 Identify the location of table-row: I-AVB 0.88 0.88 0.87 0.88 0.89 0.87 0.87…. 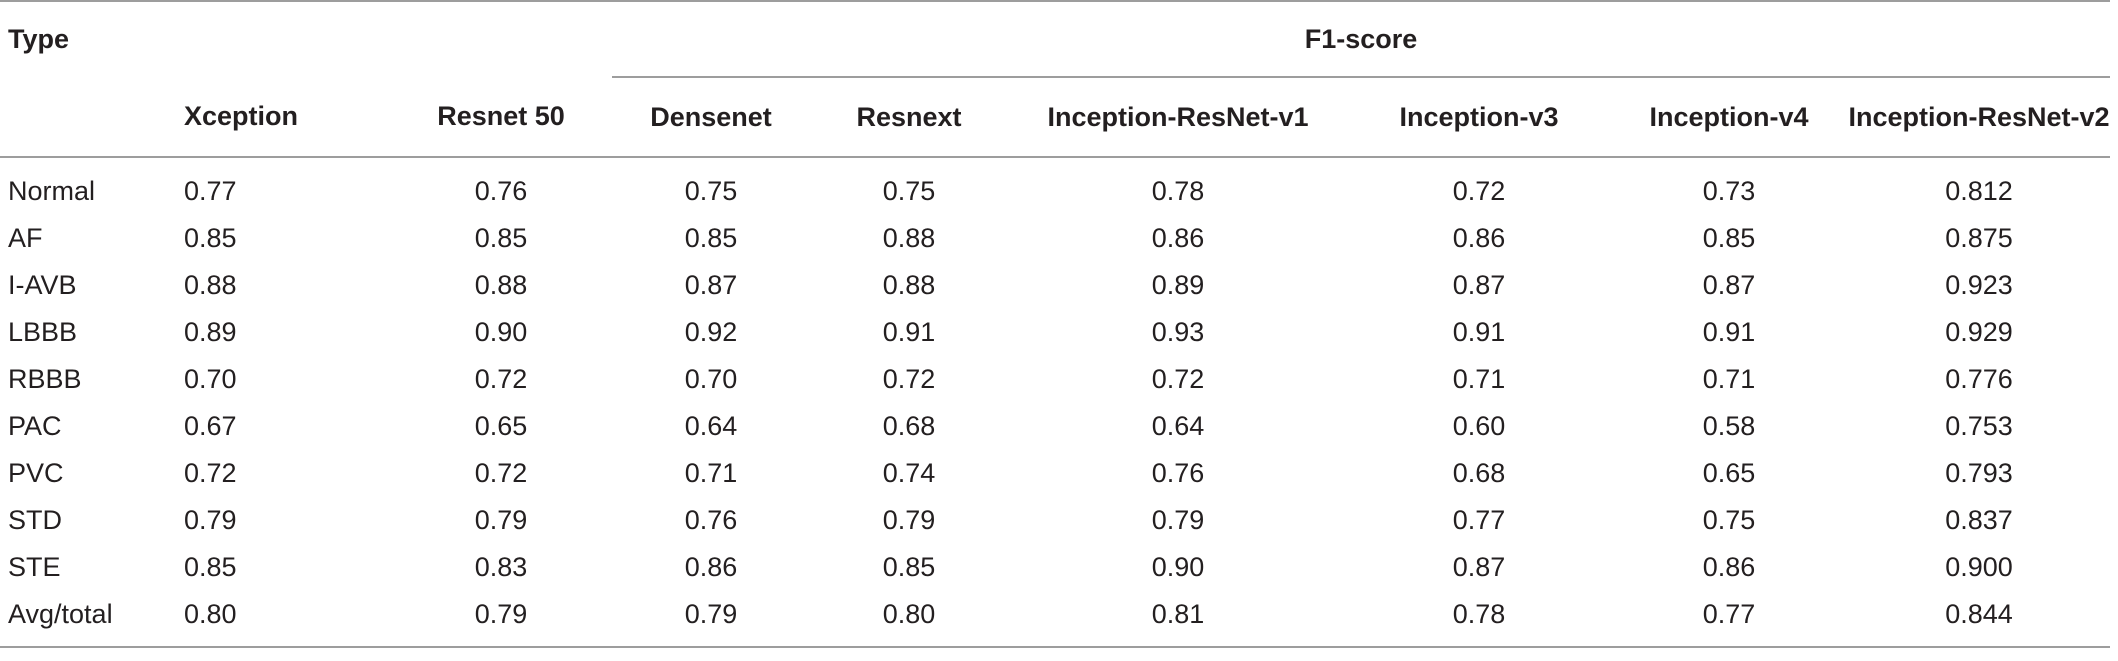
(1055, 285).